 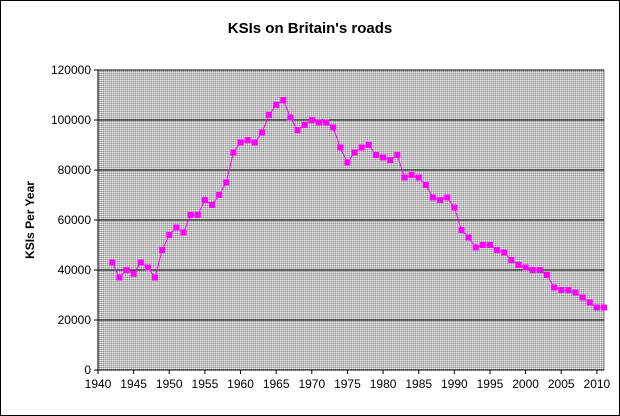 What do you see at coordinates (87, 370) in the screenshot?
I see `y-tick-label: 0` at bounding box center [87, 370].